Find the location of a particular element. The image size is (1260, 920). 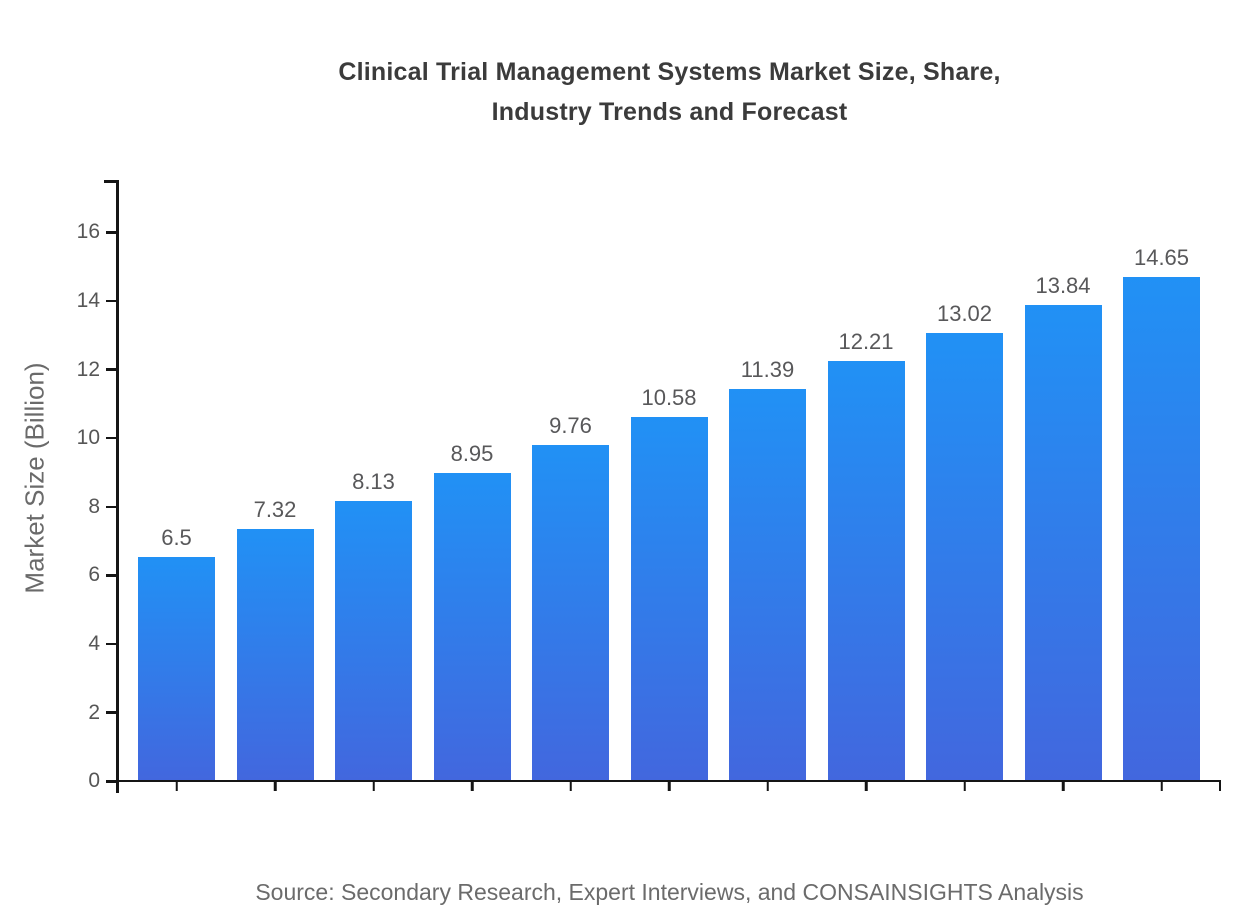

bar-value-label: 7.32 is located at coordinates (275, 509).